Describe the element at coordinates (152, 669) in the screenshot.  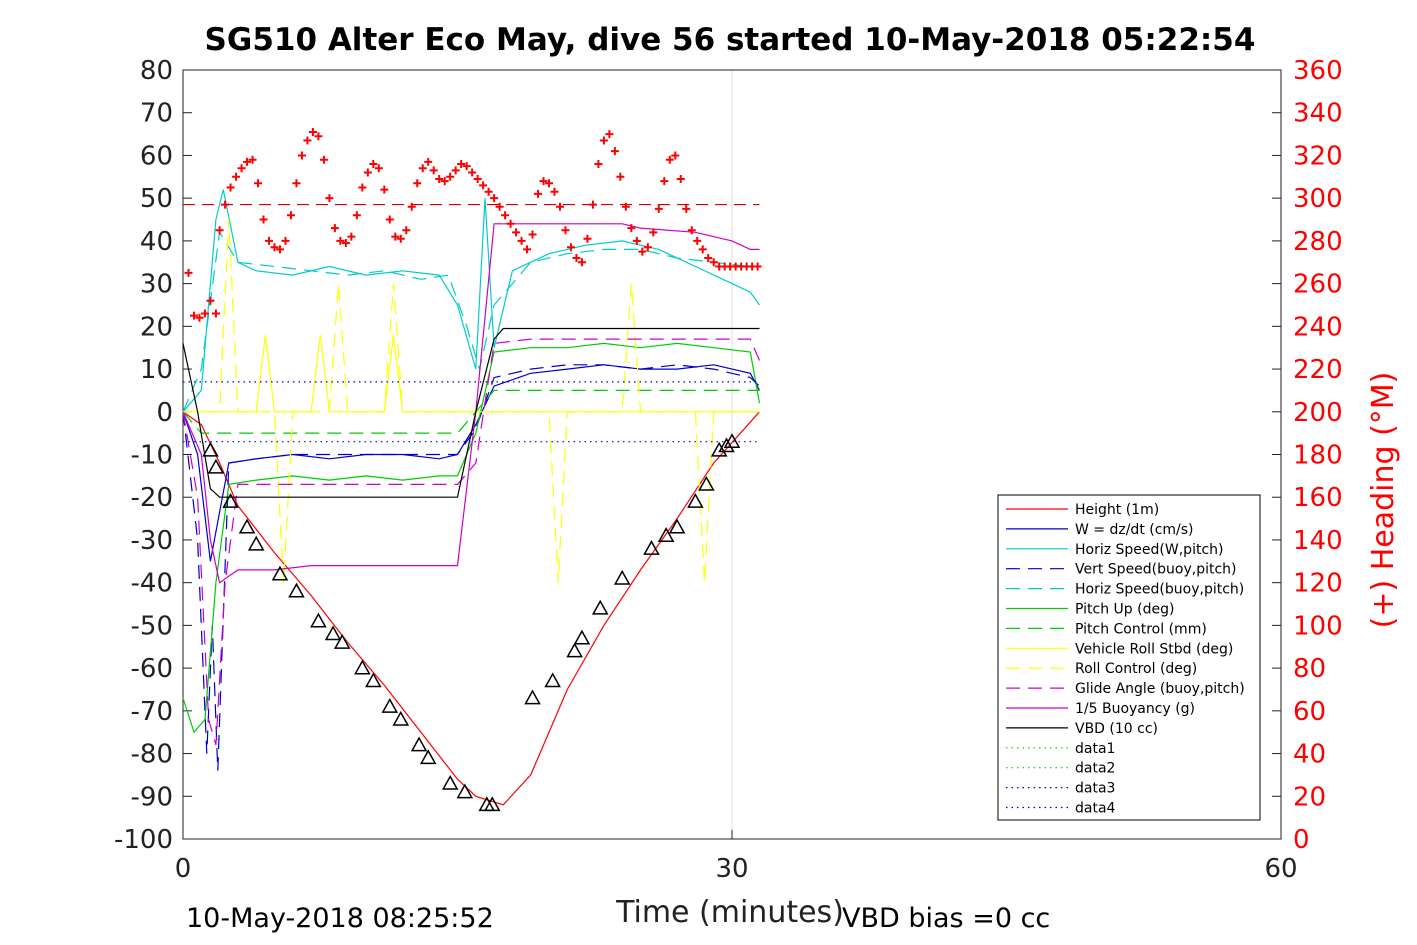
I see `y-tick-label: -60` at that location.